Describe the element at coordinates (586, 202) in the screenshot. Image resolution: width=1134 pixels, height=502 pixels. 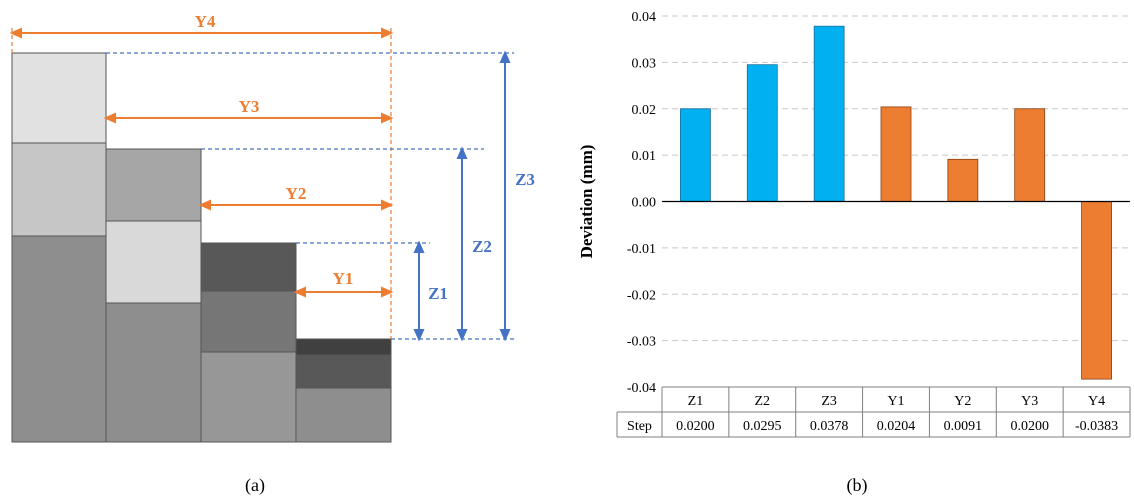
I see `y-axis-title: Deviation (mm)` at that location.